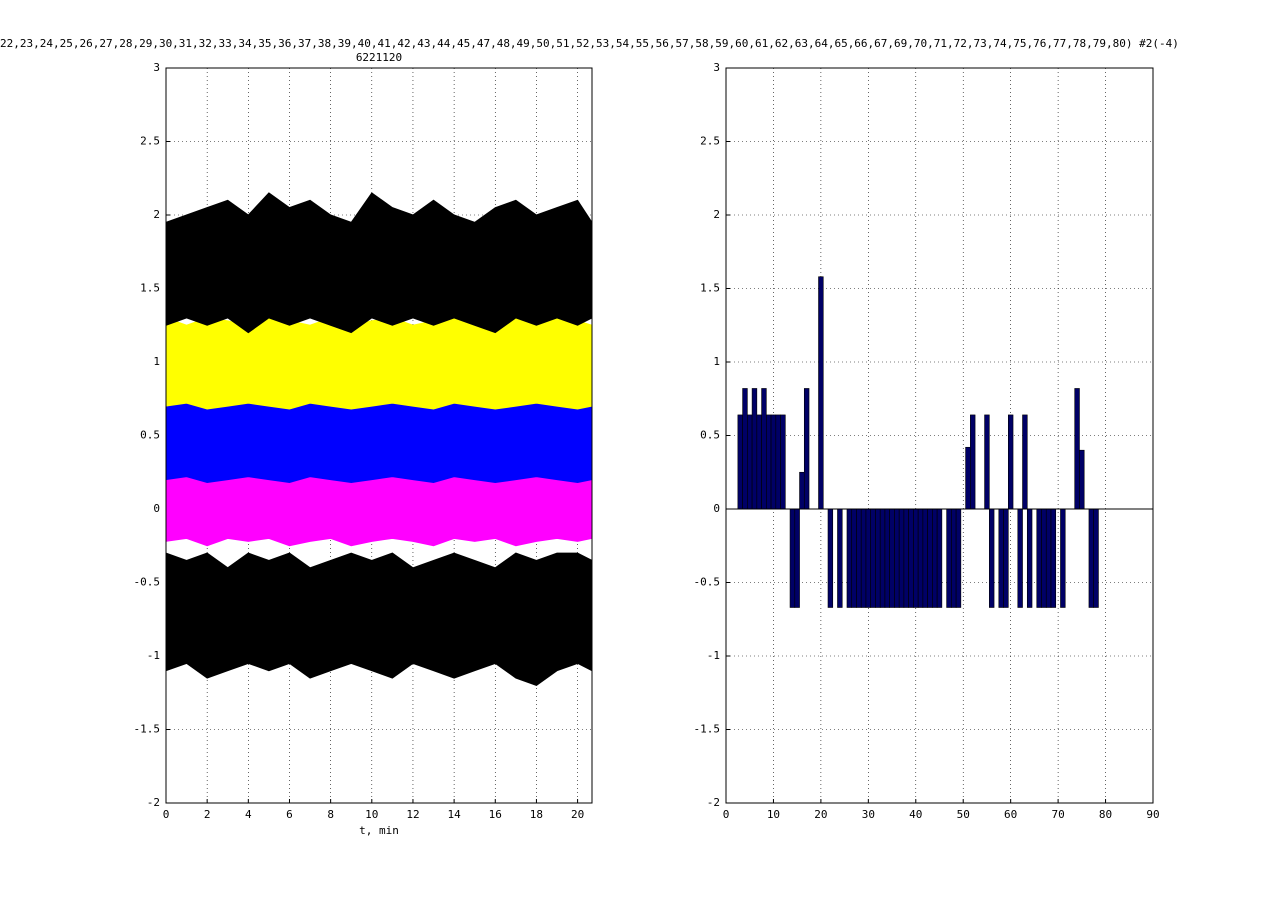 The image size is (1274, 907). Describe the element at coordinates (371, 814) in the screenshot. I see `x-tick-label: 10` at that location.